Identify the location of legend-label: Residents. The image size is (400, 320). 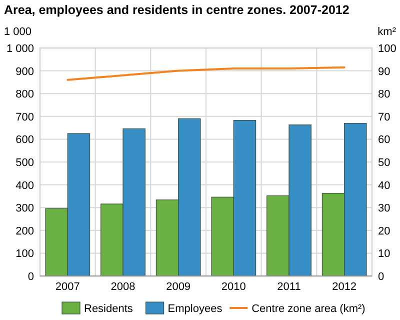
(109, 309).